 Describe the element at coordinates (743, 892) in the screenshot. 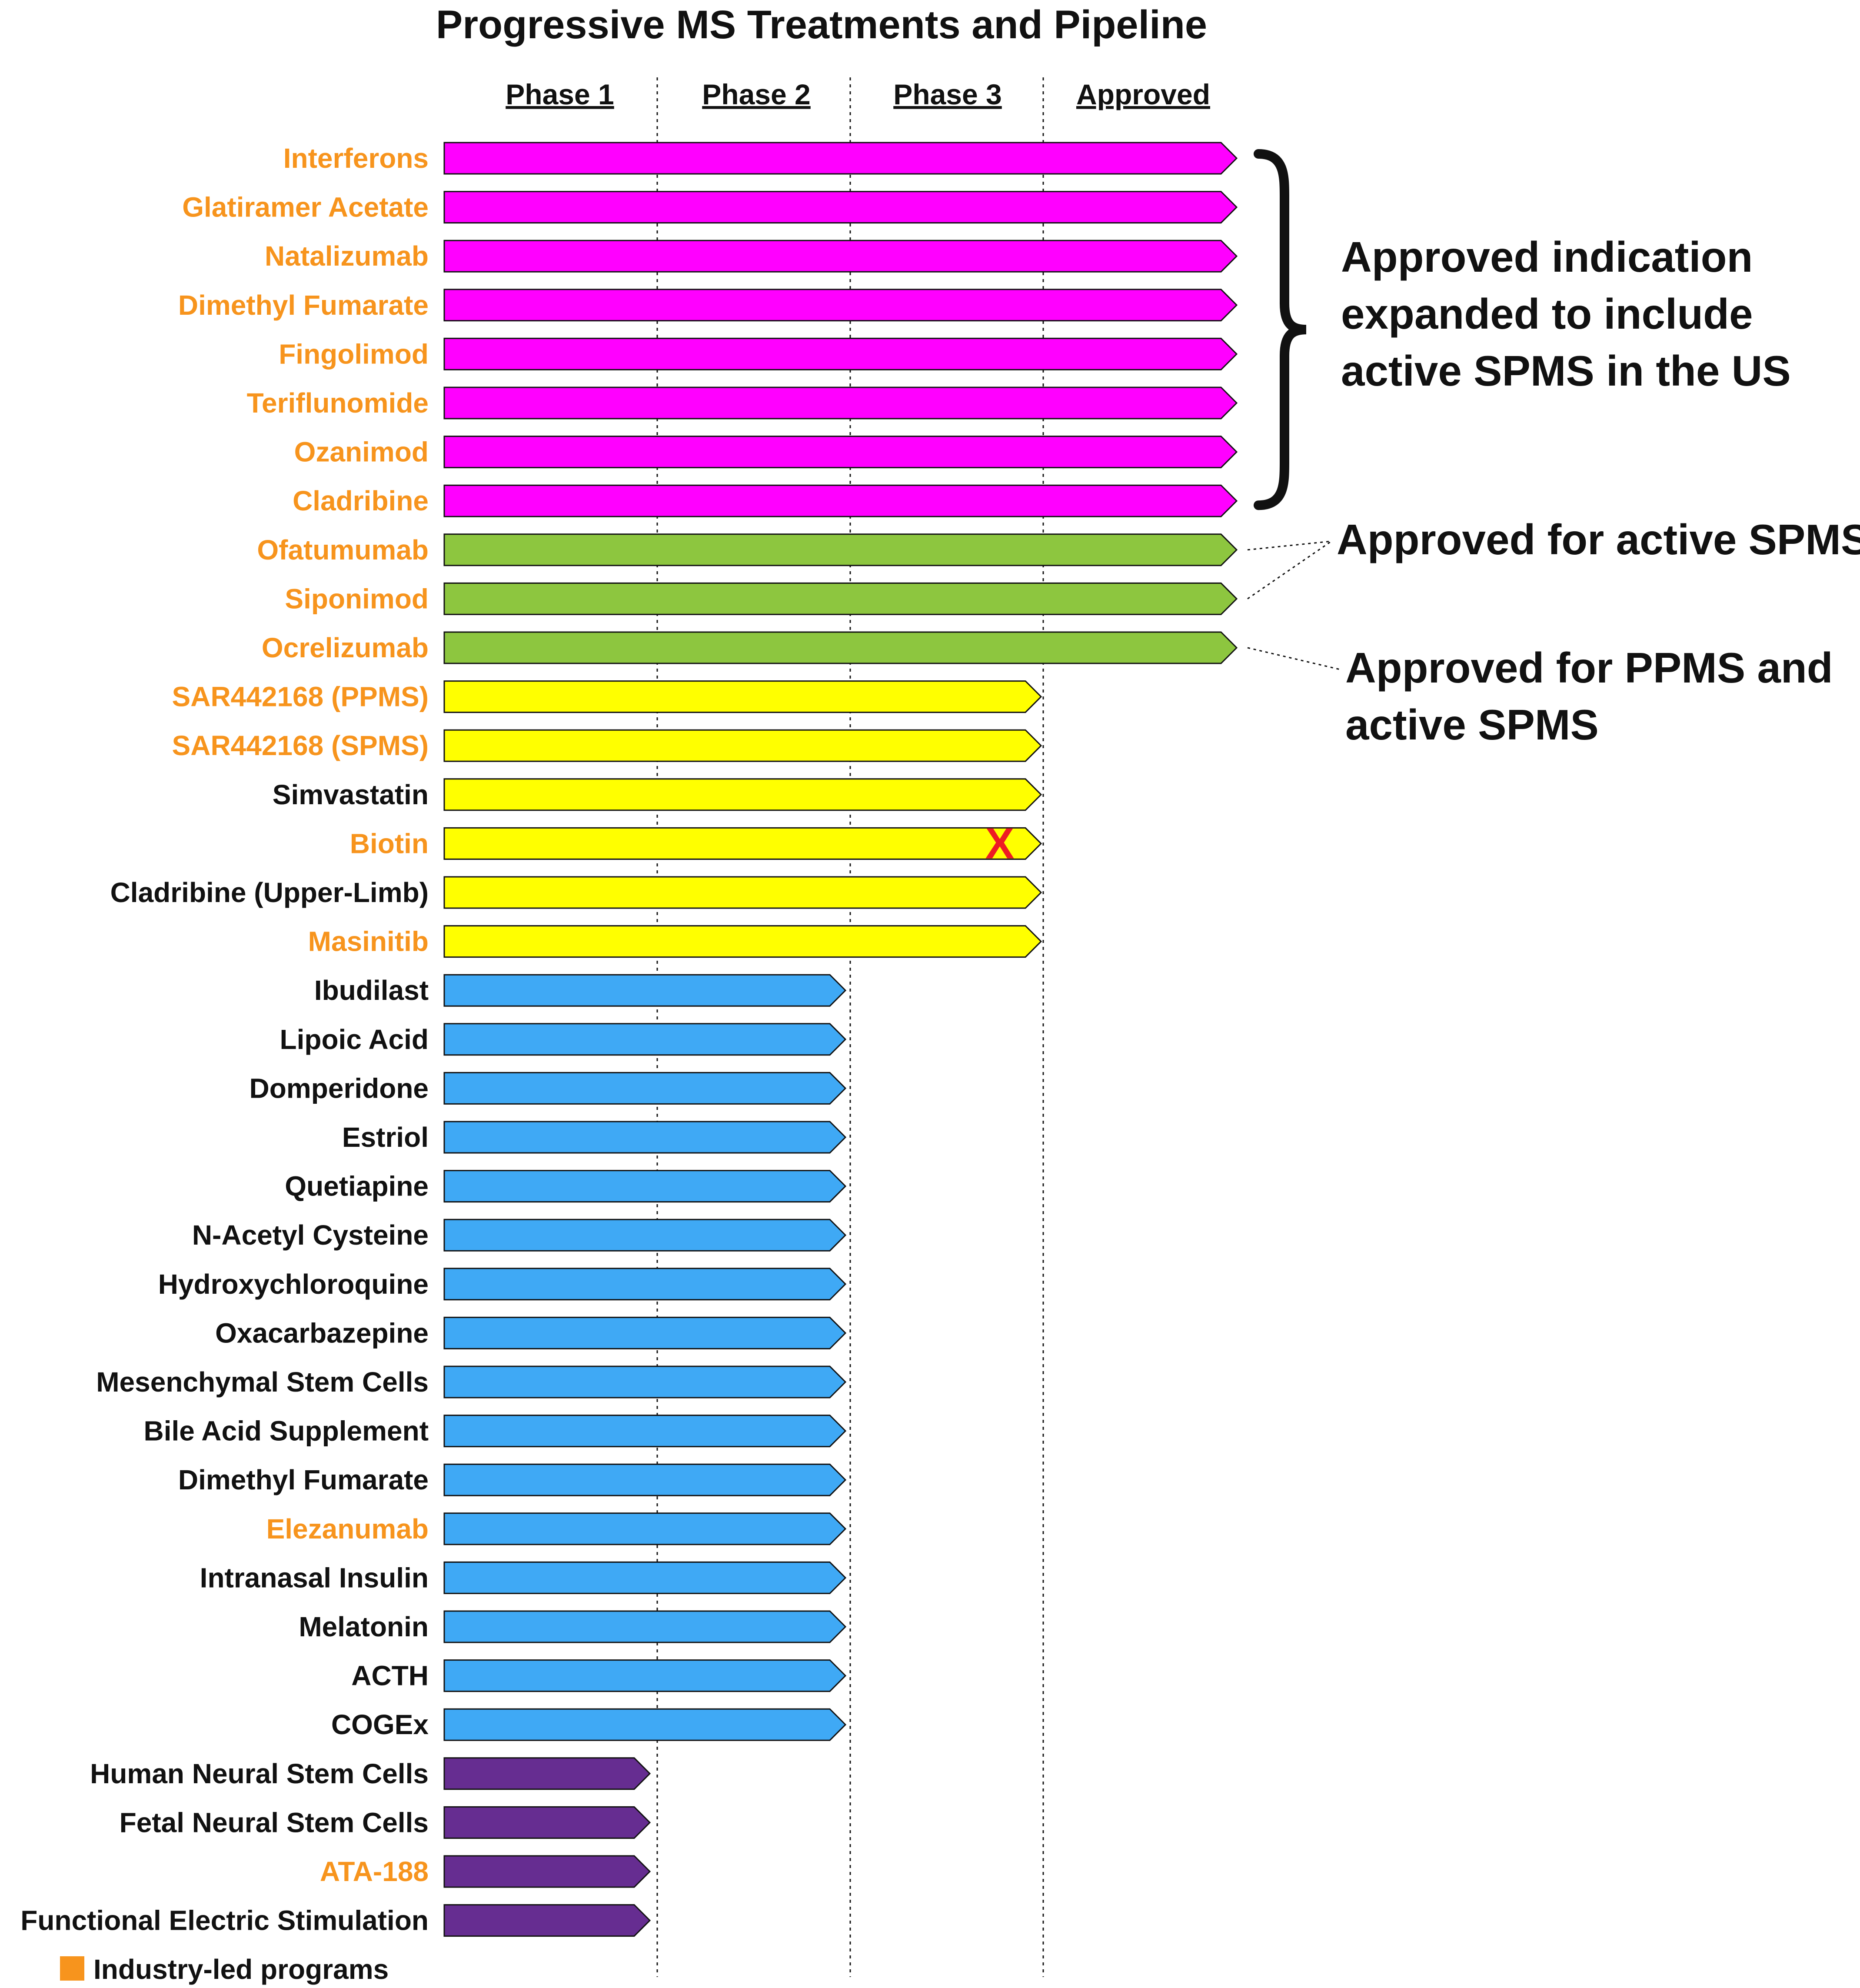

I see `bar-cladribine-upper-limb` at that location.